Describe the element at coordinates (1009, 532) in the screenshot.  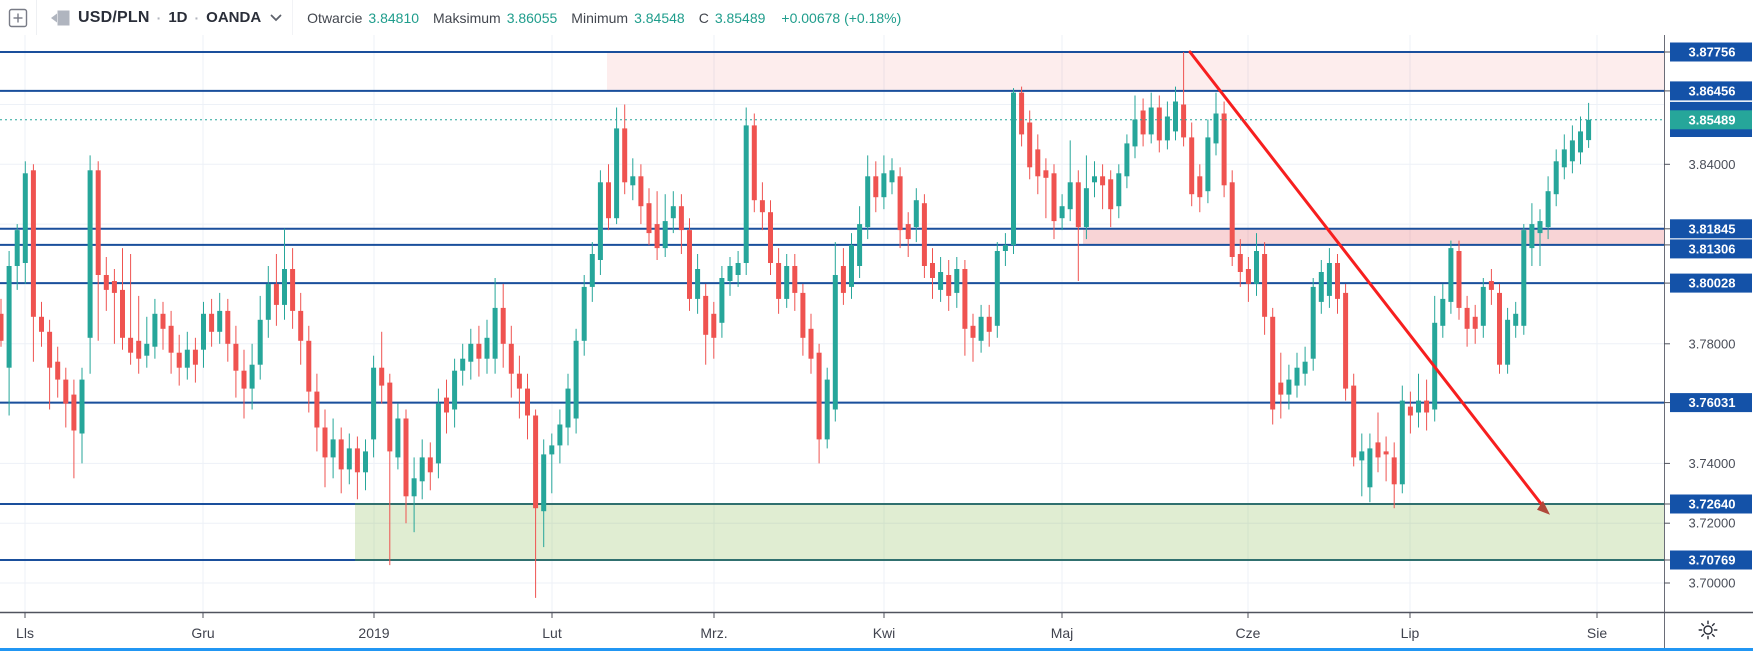
I see `support-zone-lower` at that location.